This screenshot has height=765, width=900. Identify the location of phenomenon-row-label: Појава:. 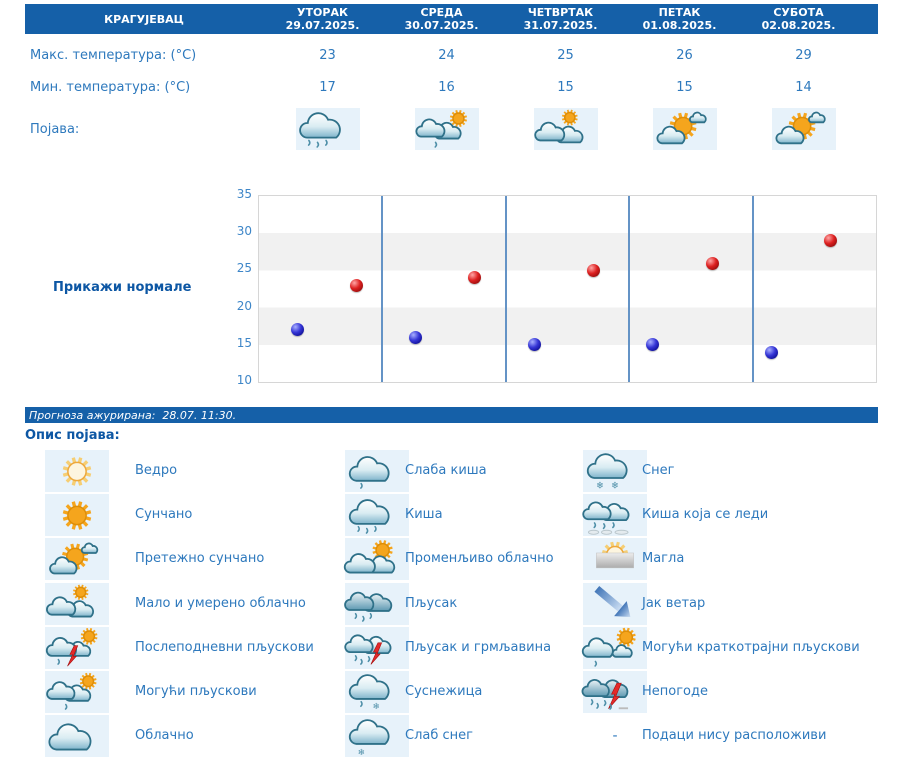
(55, 129).